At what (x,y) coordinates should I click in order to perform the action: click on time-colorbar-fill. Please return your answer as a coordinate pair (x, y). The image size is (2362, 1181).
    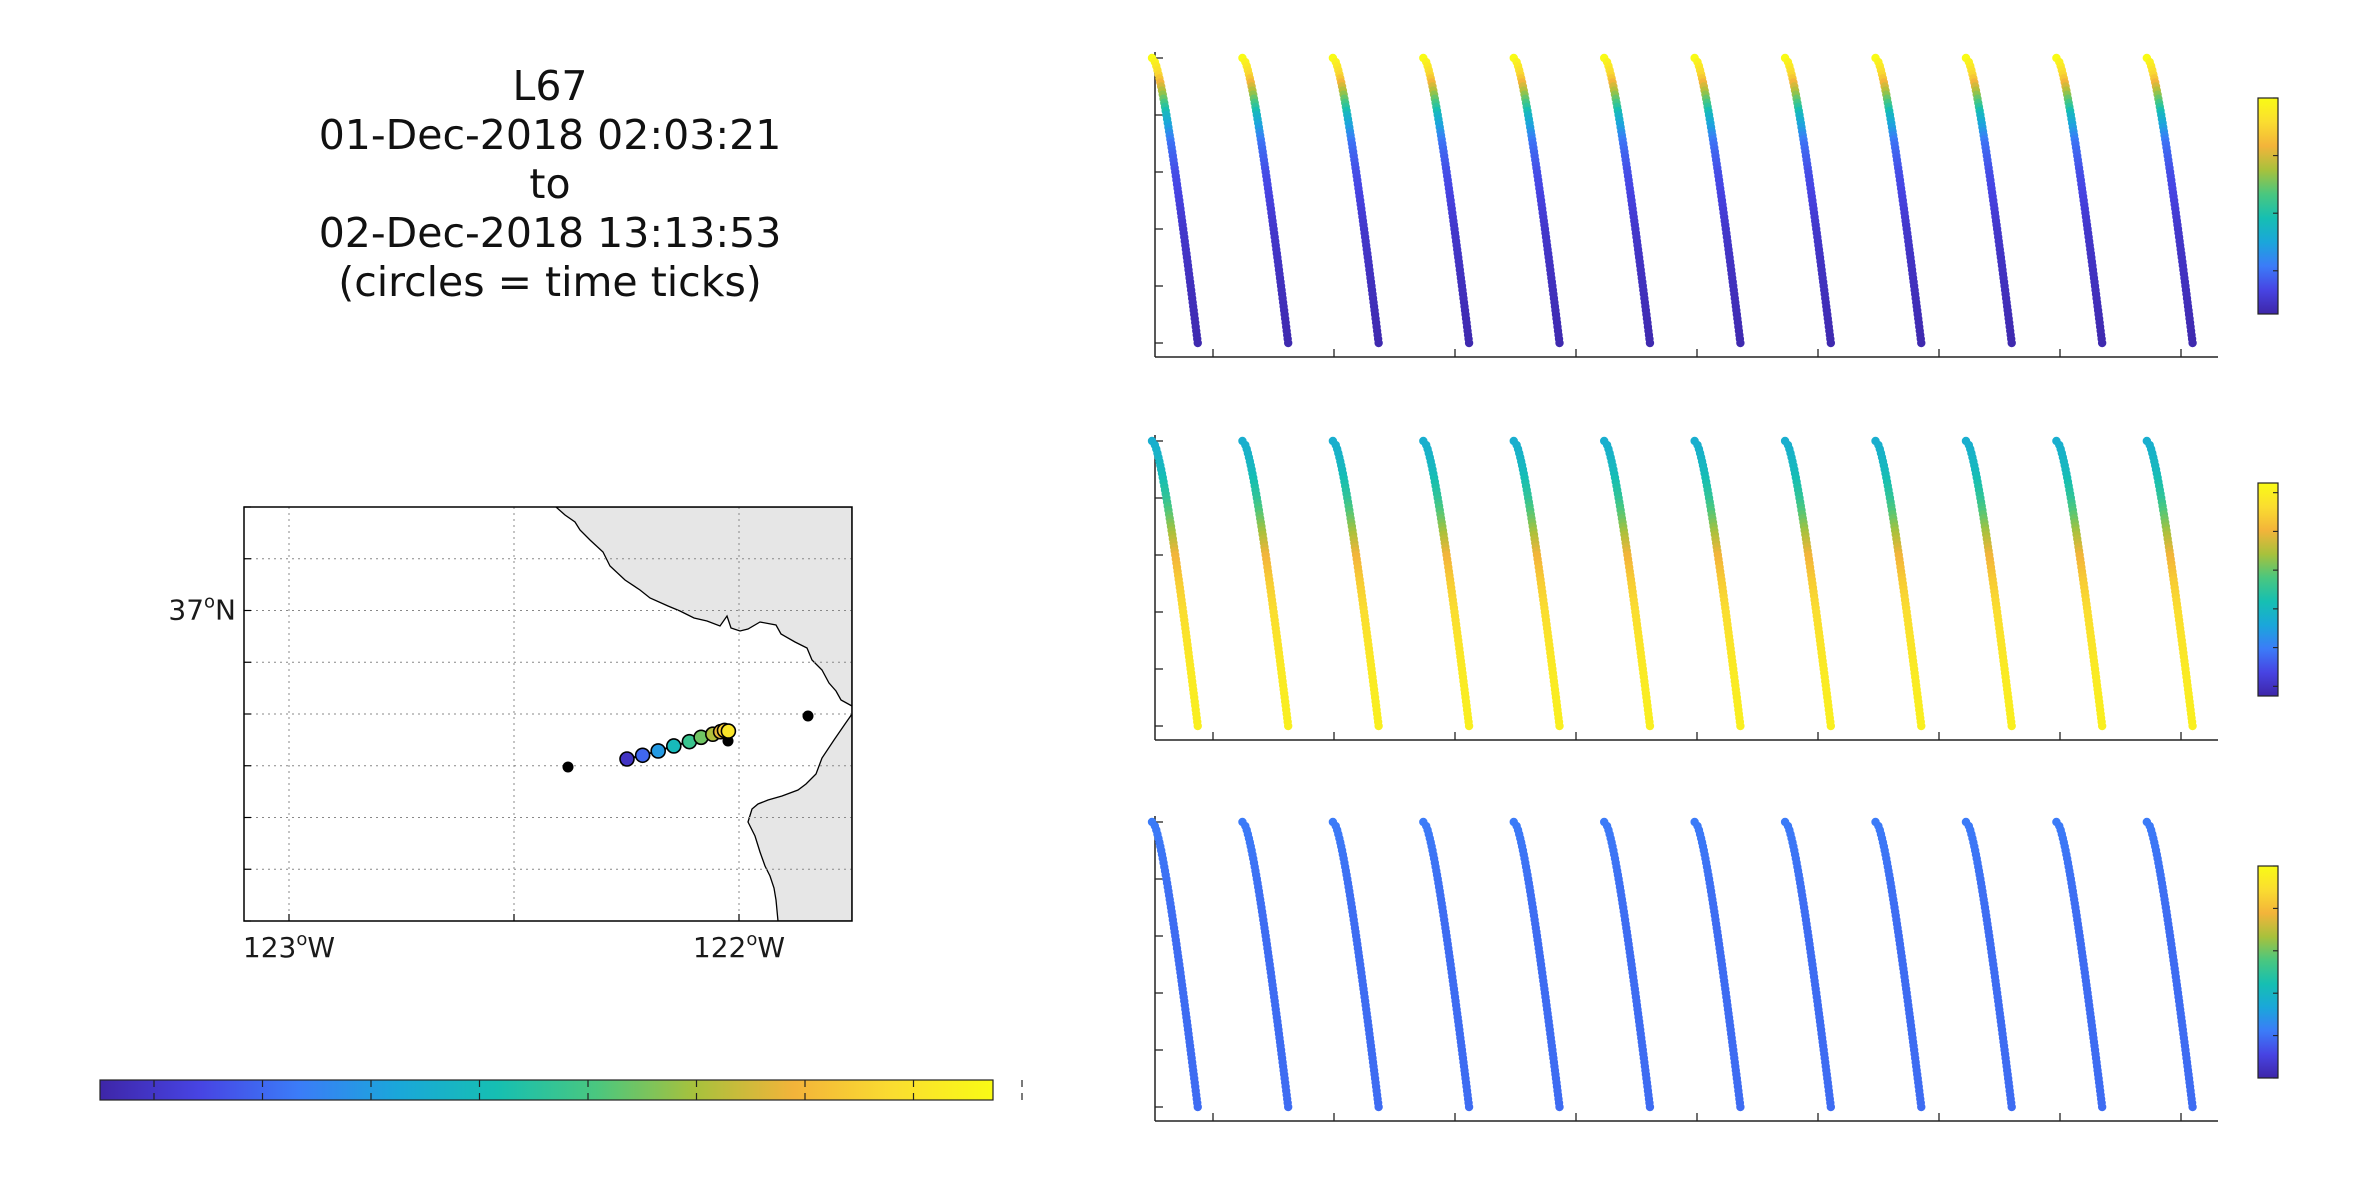
    Looking at the image, I should click on (546, 1090).